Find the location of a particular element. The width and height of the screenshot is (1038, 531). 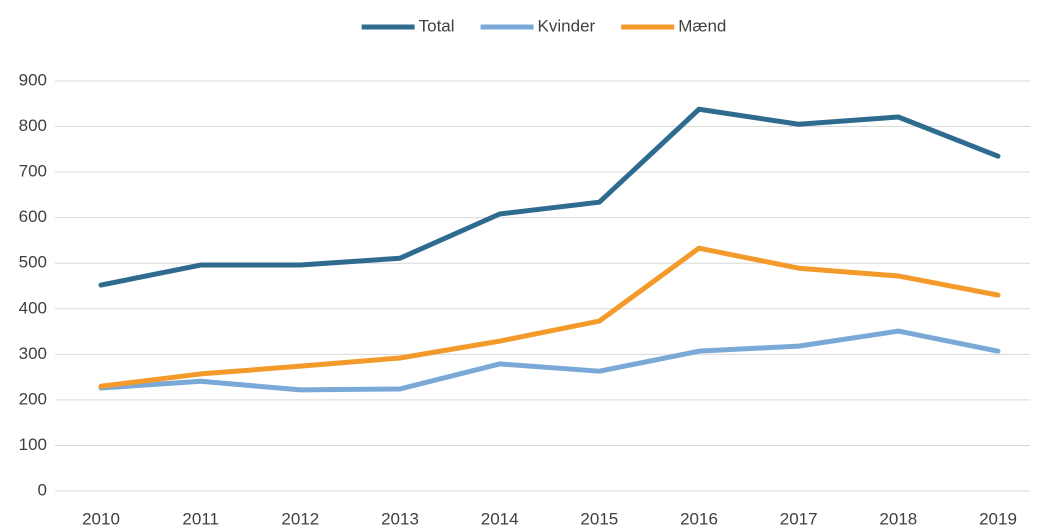

x-tick-label: 2014 is located at coordinates (500, 518).